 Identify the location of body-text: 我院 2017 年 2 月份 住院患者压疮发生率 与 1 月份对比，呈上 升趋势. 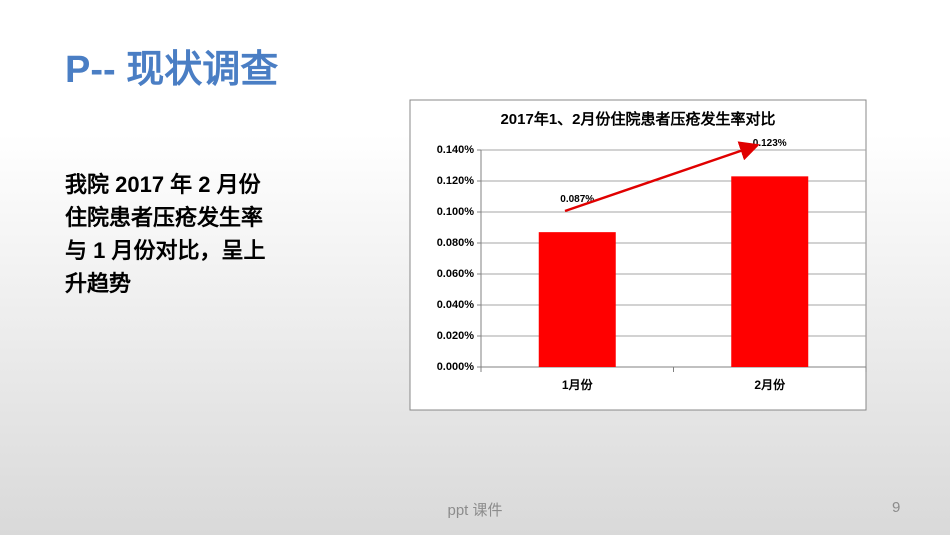
(165, 234).